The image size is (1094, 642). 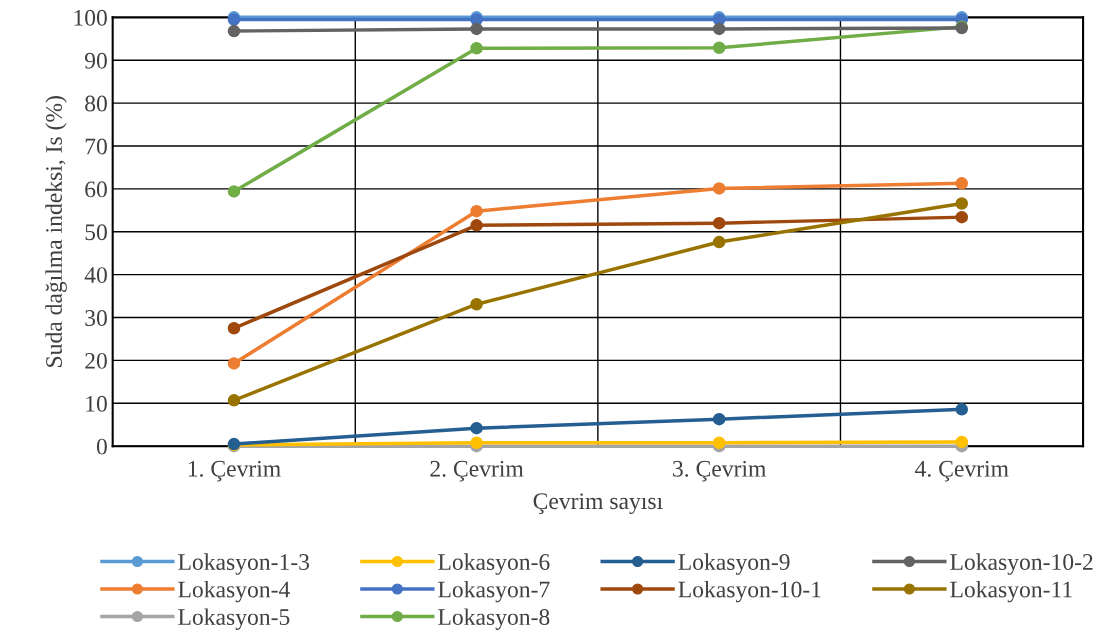 I want to click on x-tick-label: 1. Çevrim, so click(x=234, y=471).